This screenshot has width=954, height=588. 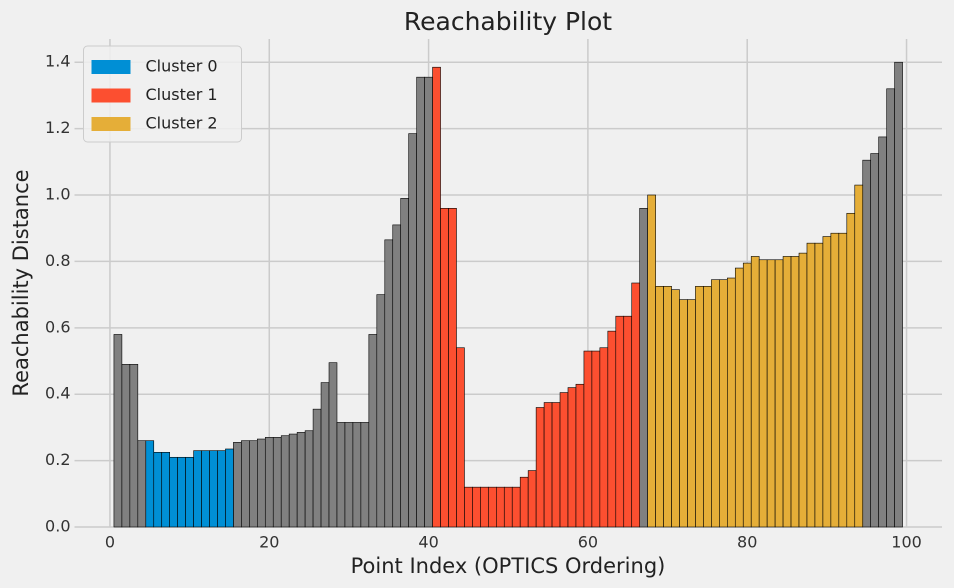 I want to click on x-tick-label: 0, so click(x=110, y=542).